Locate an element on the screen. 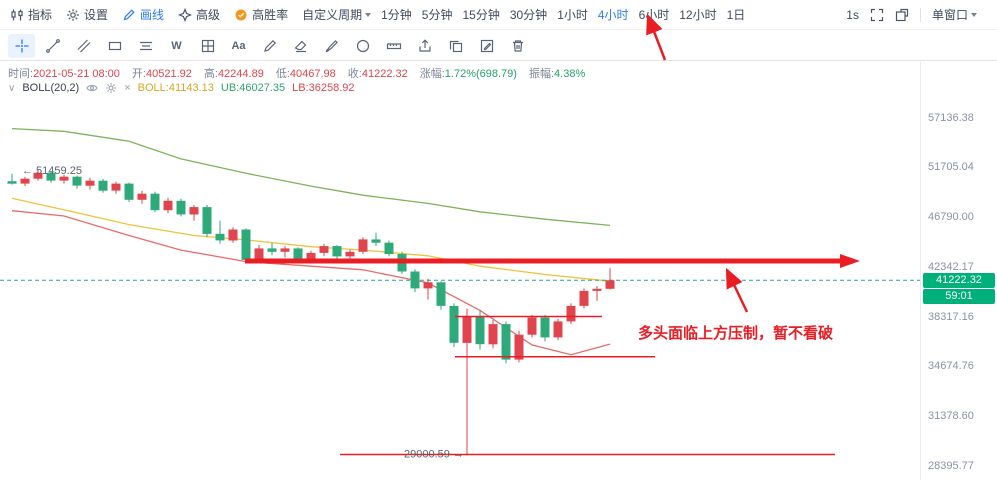 The height and width of the screenshot is (480, 997). close-value: 41222.32 is located at coordinates (384, 74).